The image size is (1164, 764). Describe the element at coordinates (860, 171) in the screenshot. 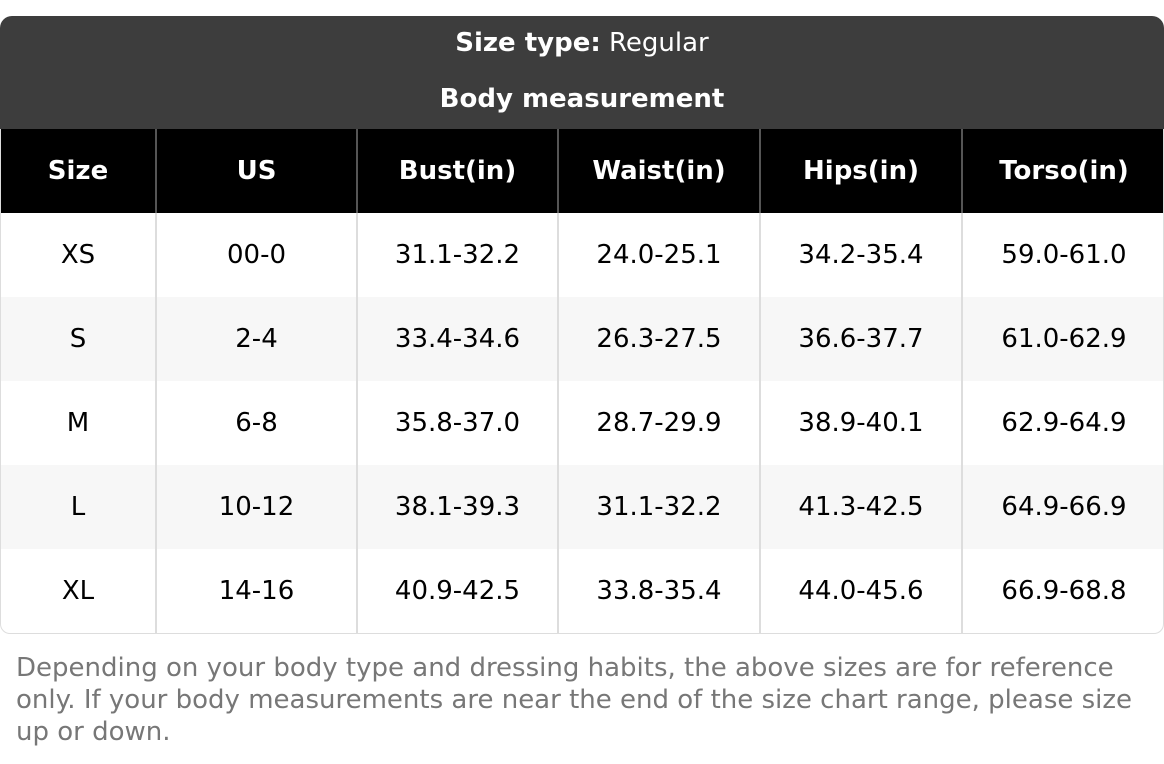

I see `column-header: Hips(in)` at that location.